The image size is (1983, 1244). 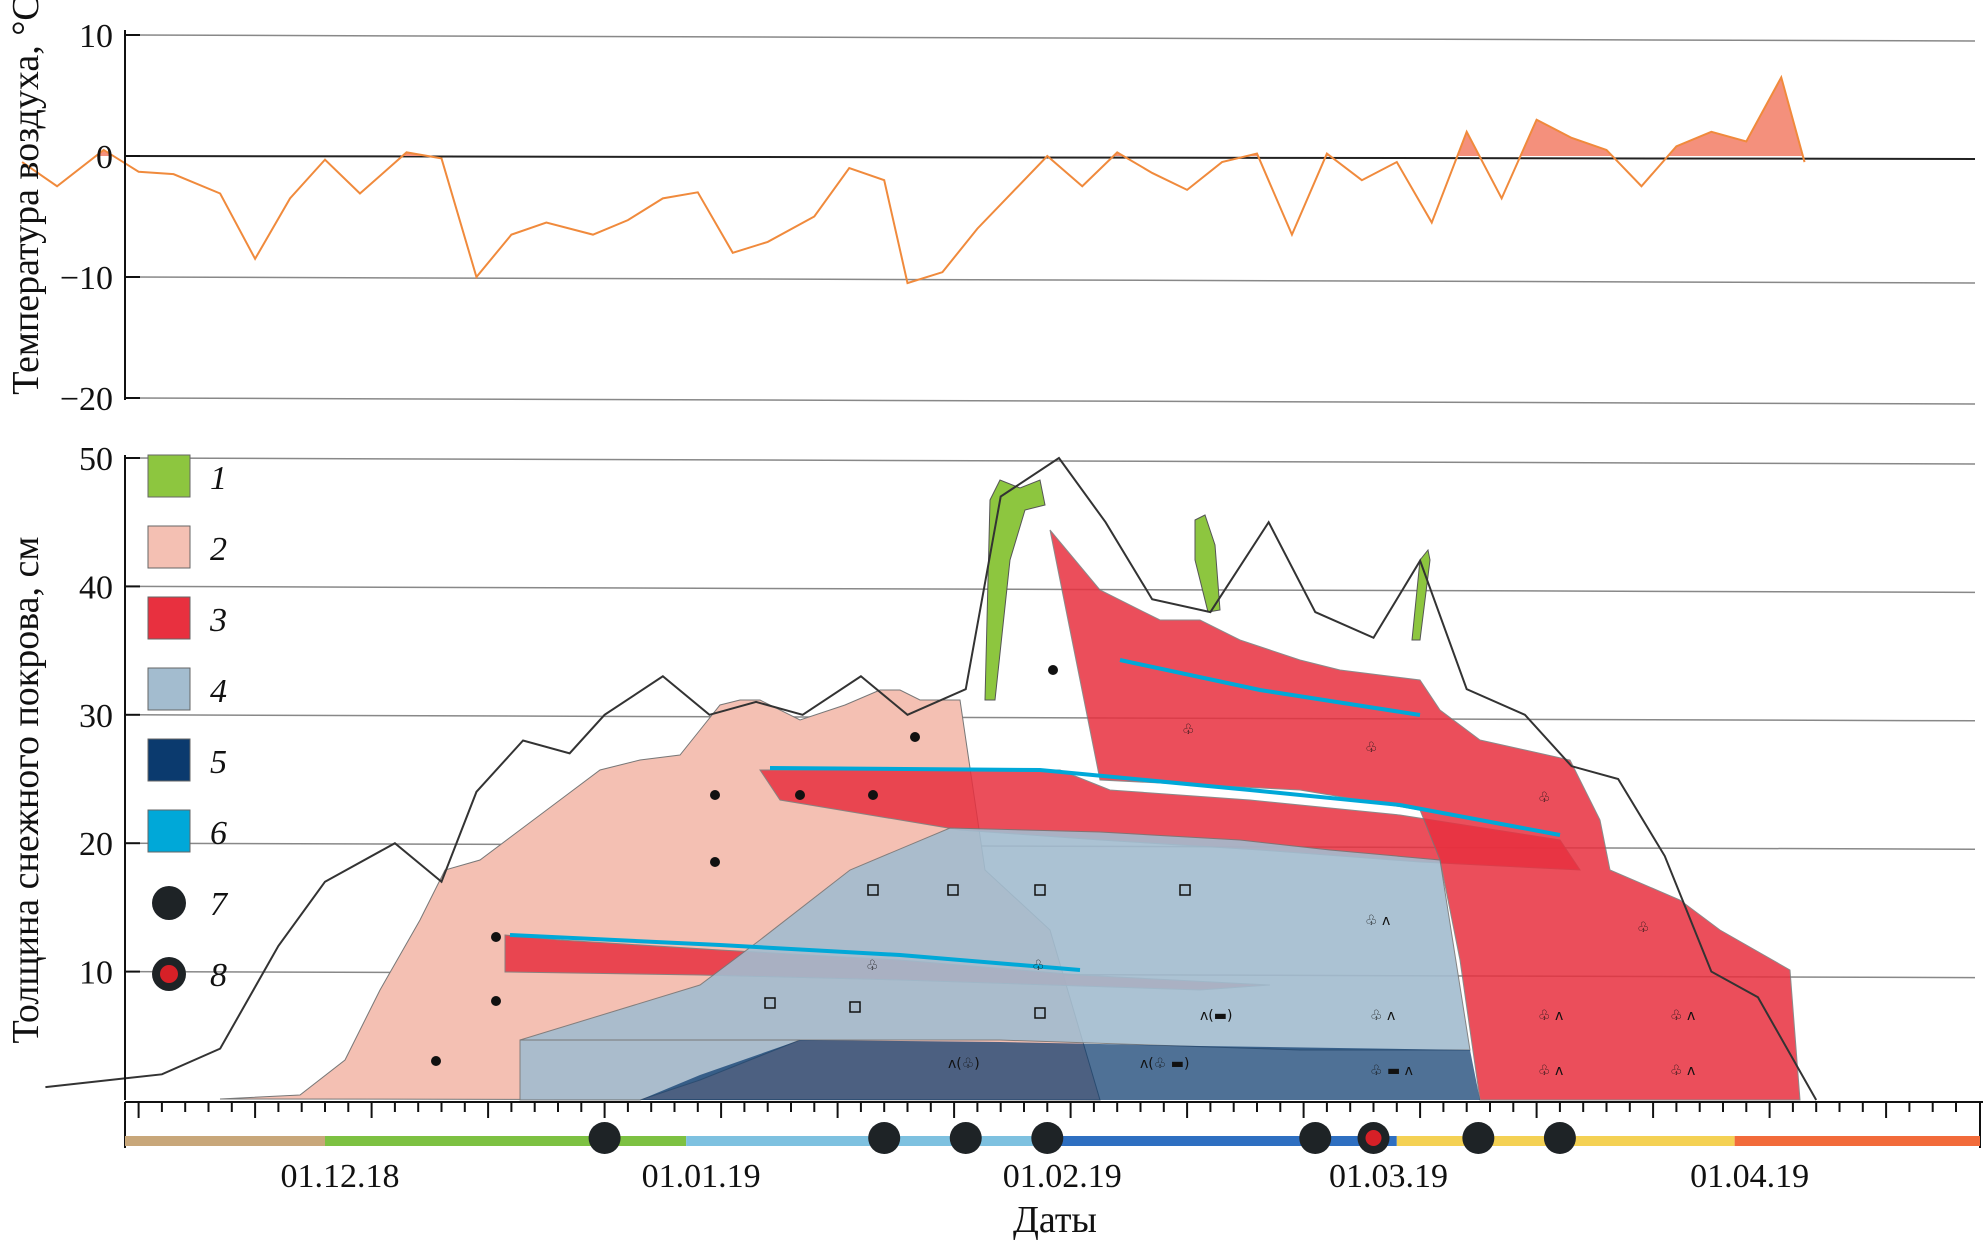 What do you see at coordinates (1062, 1176) in the screenshot?
I see `date-tick-label: 01.02.19` at bounding box center [1062, 1176].